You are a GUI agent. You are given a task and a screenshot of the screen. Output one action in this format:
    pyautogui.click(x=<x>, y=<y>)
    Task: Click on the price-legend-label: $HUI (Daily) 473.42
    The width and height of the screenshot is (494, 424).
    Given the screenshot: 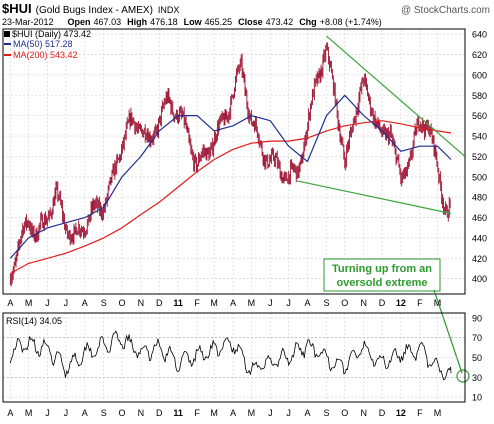 What is the action you would take?
    pyautogui.click(x=51, y=34)
    